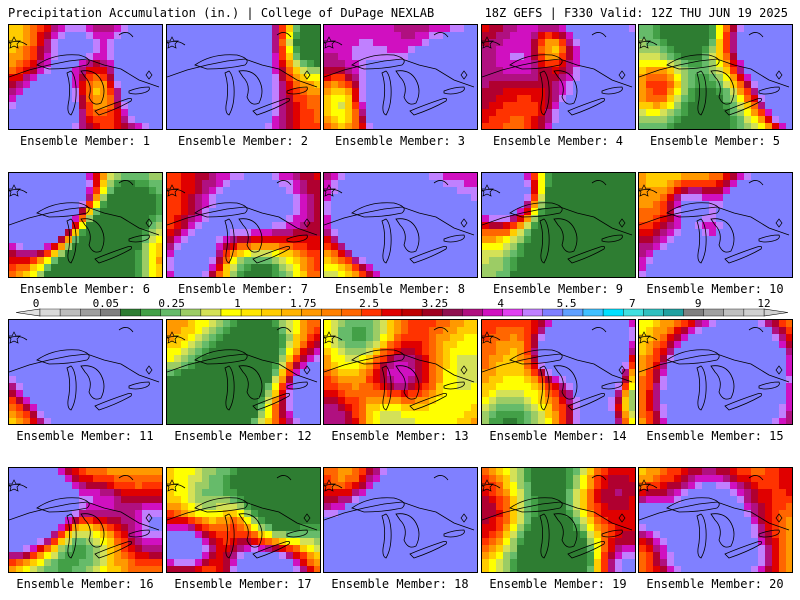 Image resolution: width=800 pixels, height=600 pixels. What do you see at coordinates (558, 141) in the screenshot?
I see `ensemble-member-label: Ensemble Member: 4` at bounding box center [558, 141].